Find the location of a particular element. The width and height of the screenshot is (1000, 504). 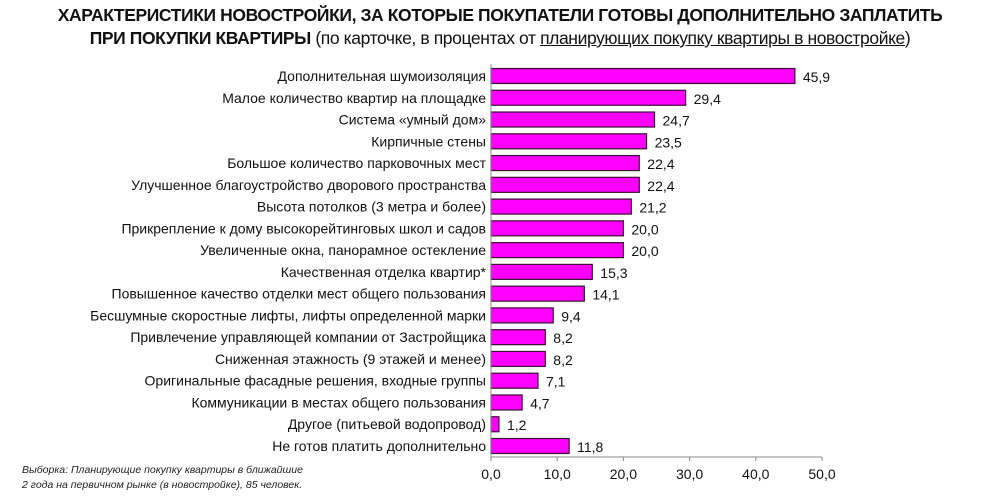

category-label: Кирпичные стены is located at coordinates (428, 141).